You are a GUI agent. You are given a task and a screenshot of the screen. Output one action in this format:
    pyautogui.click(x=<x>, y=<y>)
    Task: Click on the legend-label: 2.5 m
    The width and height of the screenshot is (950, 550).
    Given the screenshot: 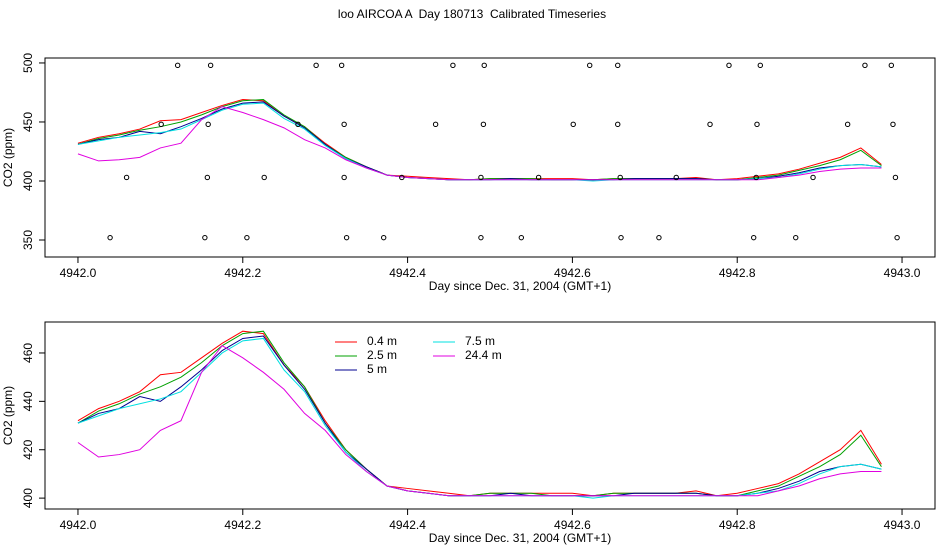 What is the action you would take?
    pyautogui.click(x=382, y=355)
    